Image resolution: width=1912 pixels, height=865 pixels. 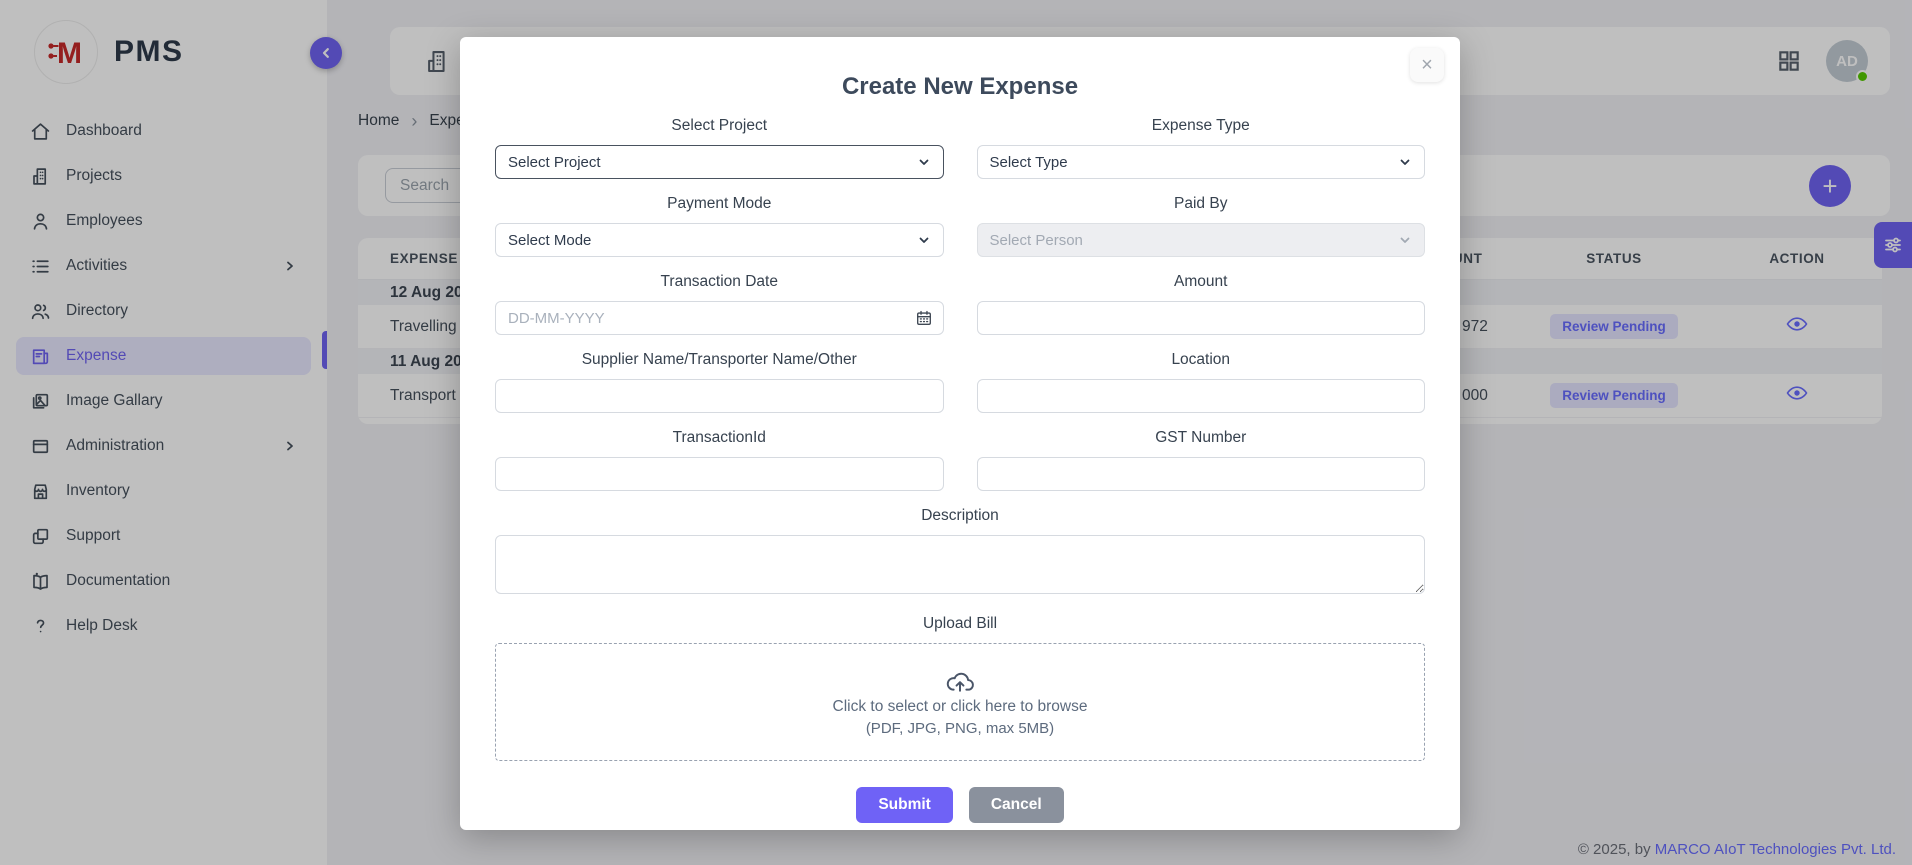 I want to click on theme-customizer-button, so click(x=1893, y=245).